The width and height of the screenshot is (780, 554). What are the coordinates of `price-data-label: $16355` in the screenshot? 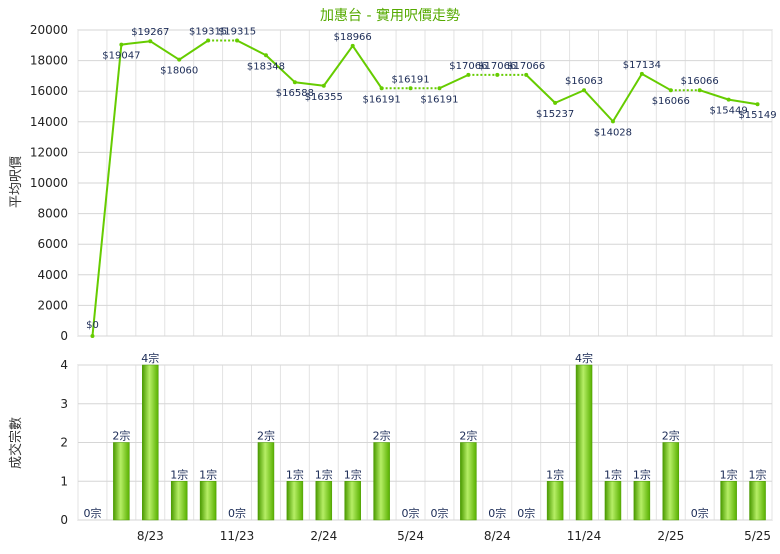 It's located at (324, 97).